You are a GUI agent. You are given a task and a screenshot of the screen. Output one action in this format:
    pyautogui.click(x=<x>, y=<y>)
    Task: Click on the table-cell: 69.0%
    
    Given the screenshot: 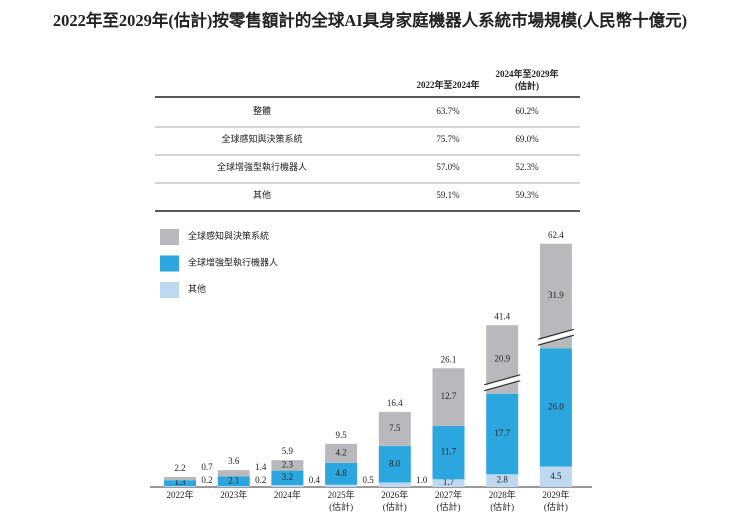 What is the action you would take?
    pyautogui.click(x=527, y=139)
    